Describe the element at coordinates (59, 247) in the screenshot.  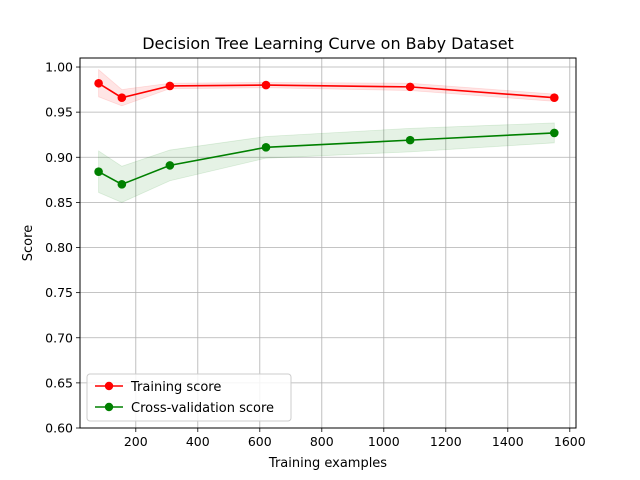
I see `y-tick-label: 0.80` at that location.